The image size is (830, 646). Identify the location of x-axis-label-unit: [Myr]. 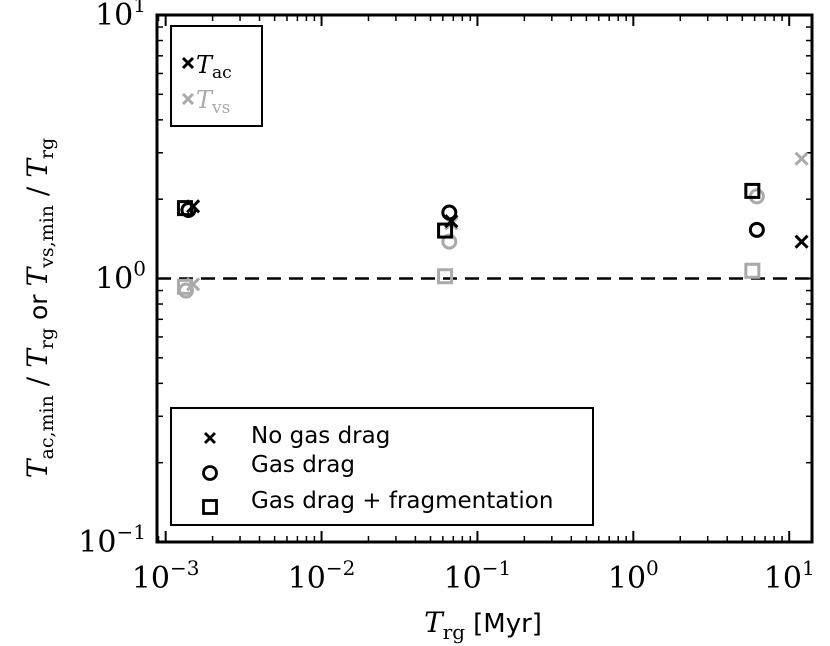
(507, 624).